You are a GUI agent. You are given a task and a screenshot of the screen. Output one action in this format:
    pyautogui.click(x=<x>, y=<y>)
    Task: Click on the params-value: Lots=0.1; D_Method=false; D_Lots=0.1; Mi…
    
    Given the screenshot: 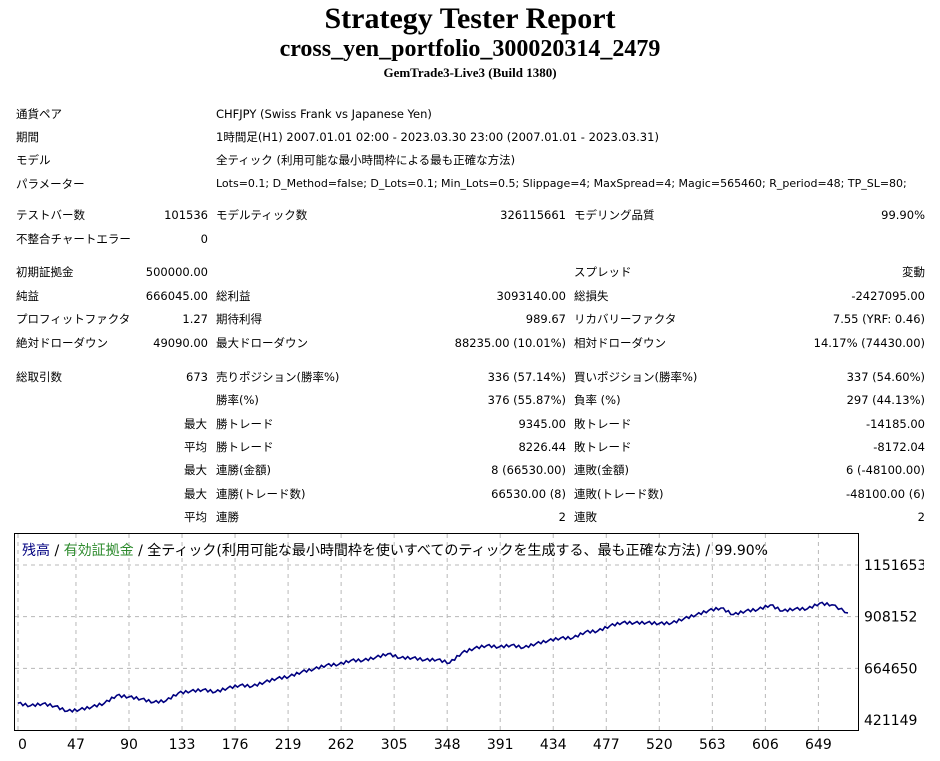 What is the action you would take?
    pyautogui.click(x=561, y=183)
    